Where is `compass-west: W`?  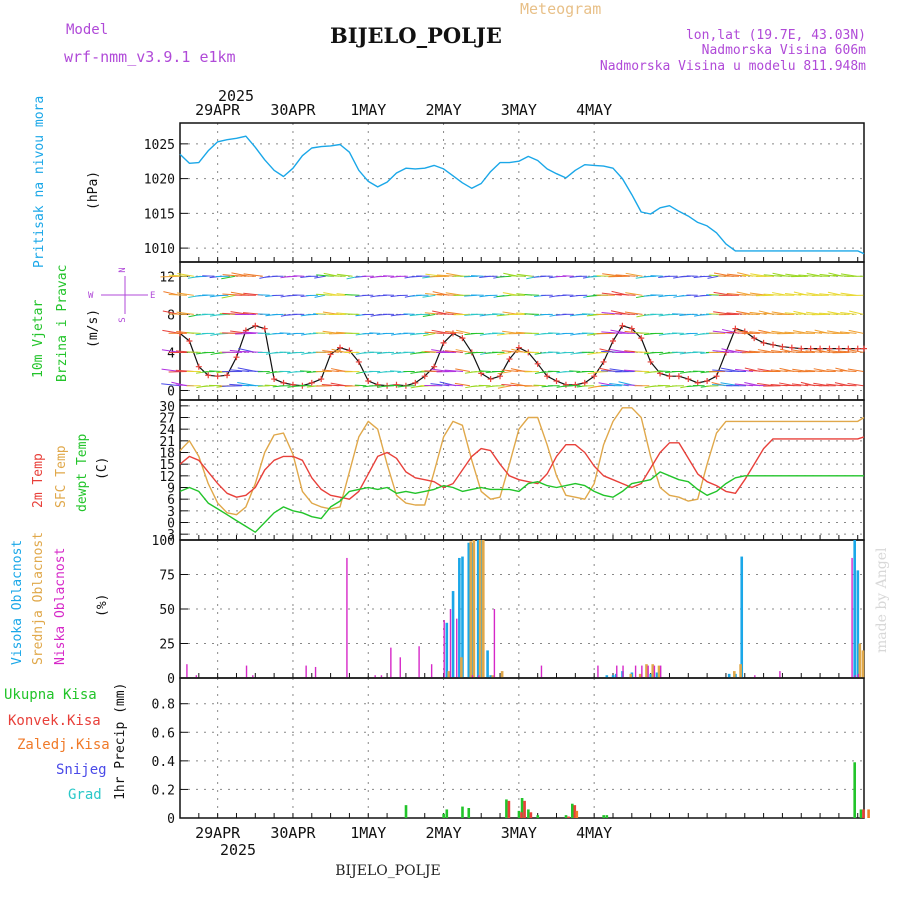
compass-west: W is located at coordinates (91, 296).